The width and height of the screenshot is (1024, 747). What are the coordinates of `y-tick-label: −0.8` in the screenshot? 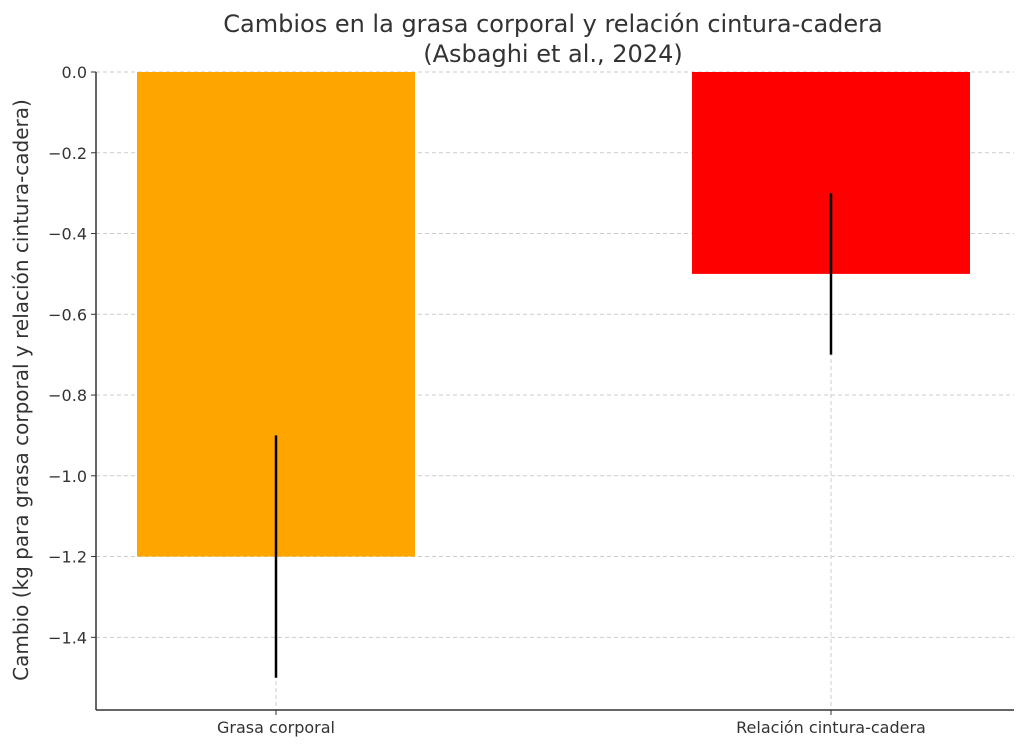 It's located at (67, 395).